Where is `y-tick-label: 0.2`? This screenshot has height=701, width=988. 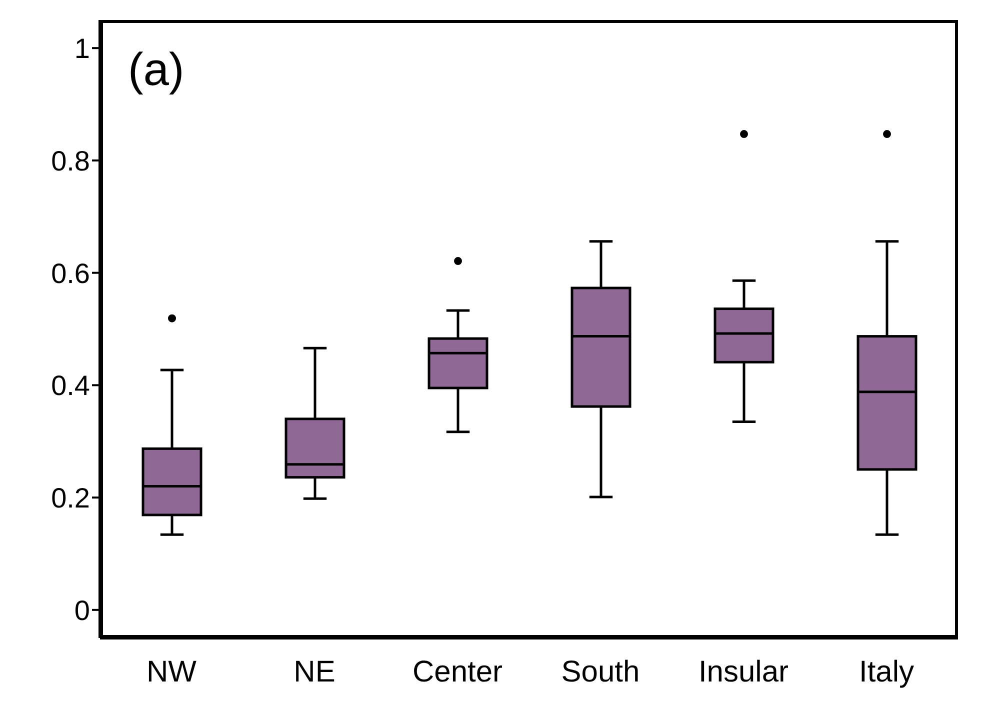
y-tick-label: 0.2 is located at coordinates (70, 498).